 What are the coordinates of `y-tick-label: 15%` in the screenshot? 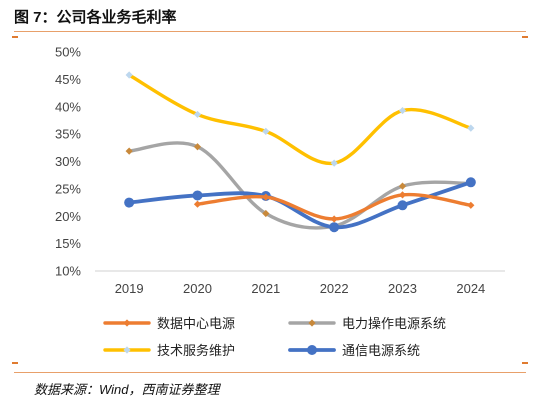 It's located at (68, 243).